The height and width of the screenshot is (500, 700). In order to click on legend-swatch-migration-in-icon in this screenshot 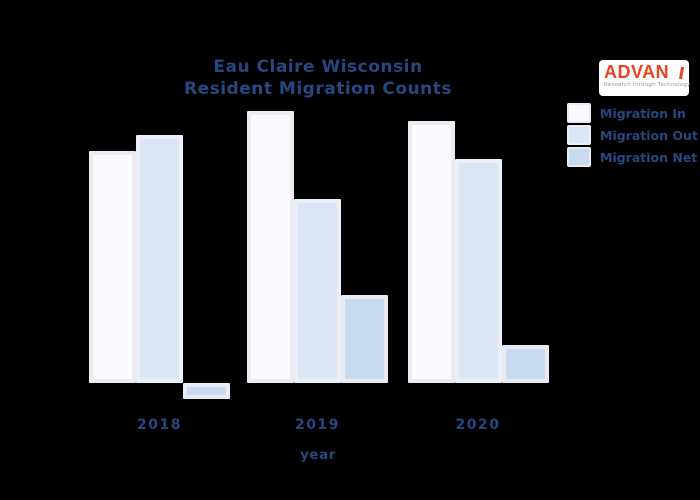, I will do `click(579, 113)`.